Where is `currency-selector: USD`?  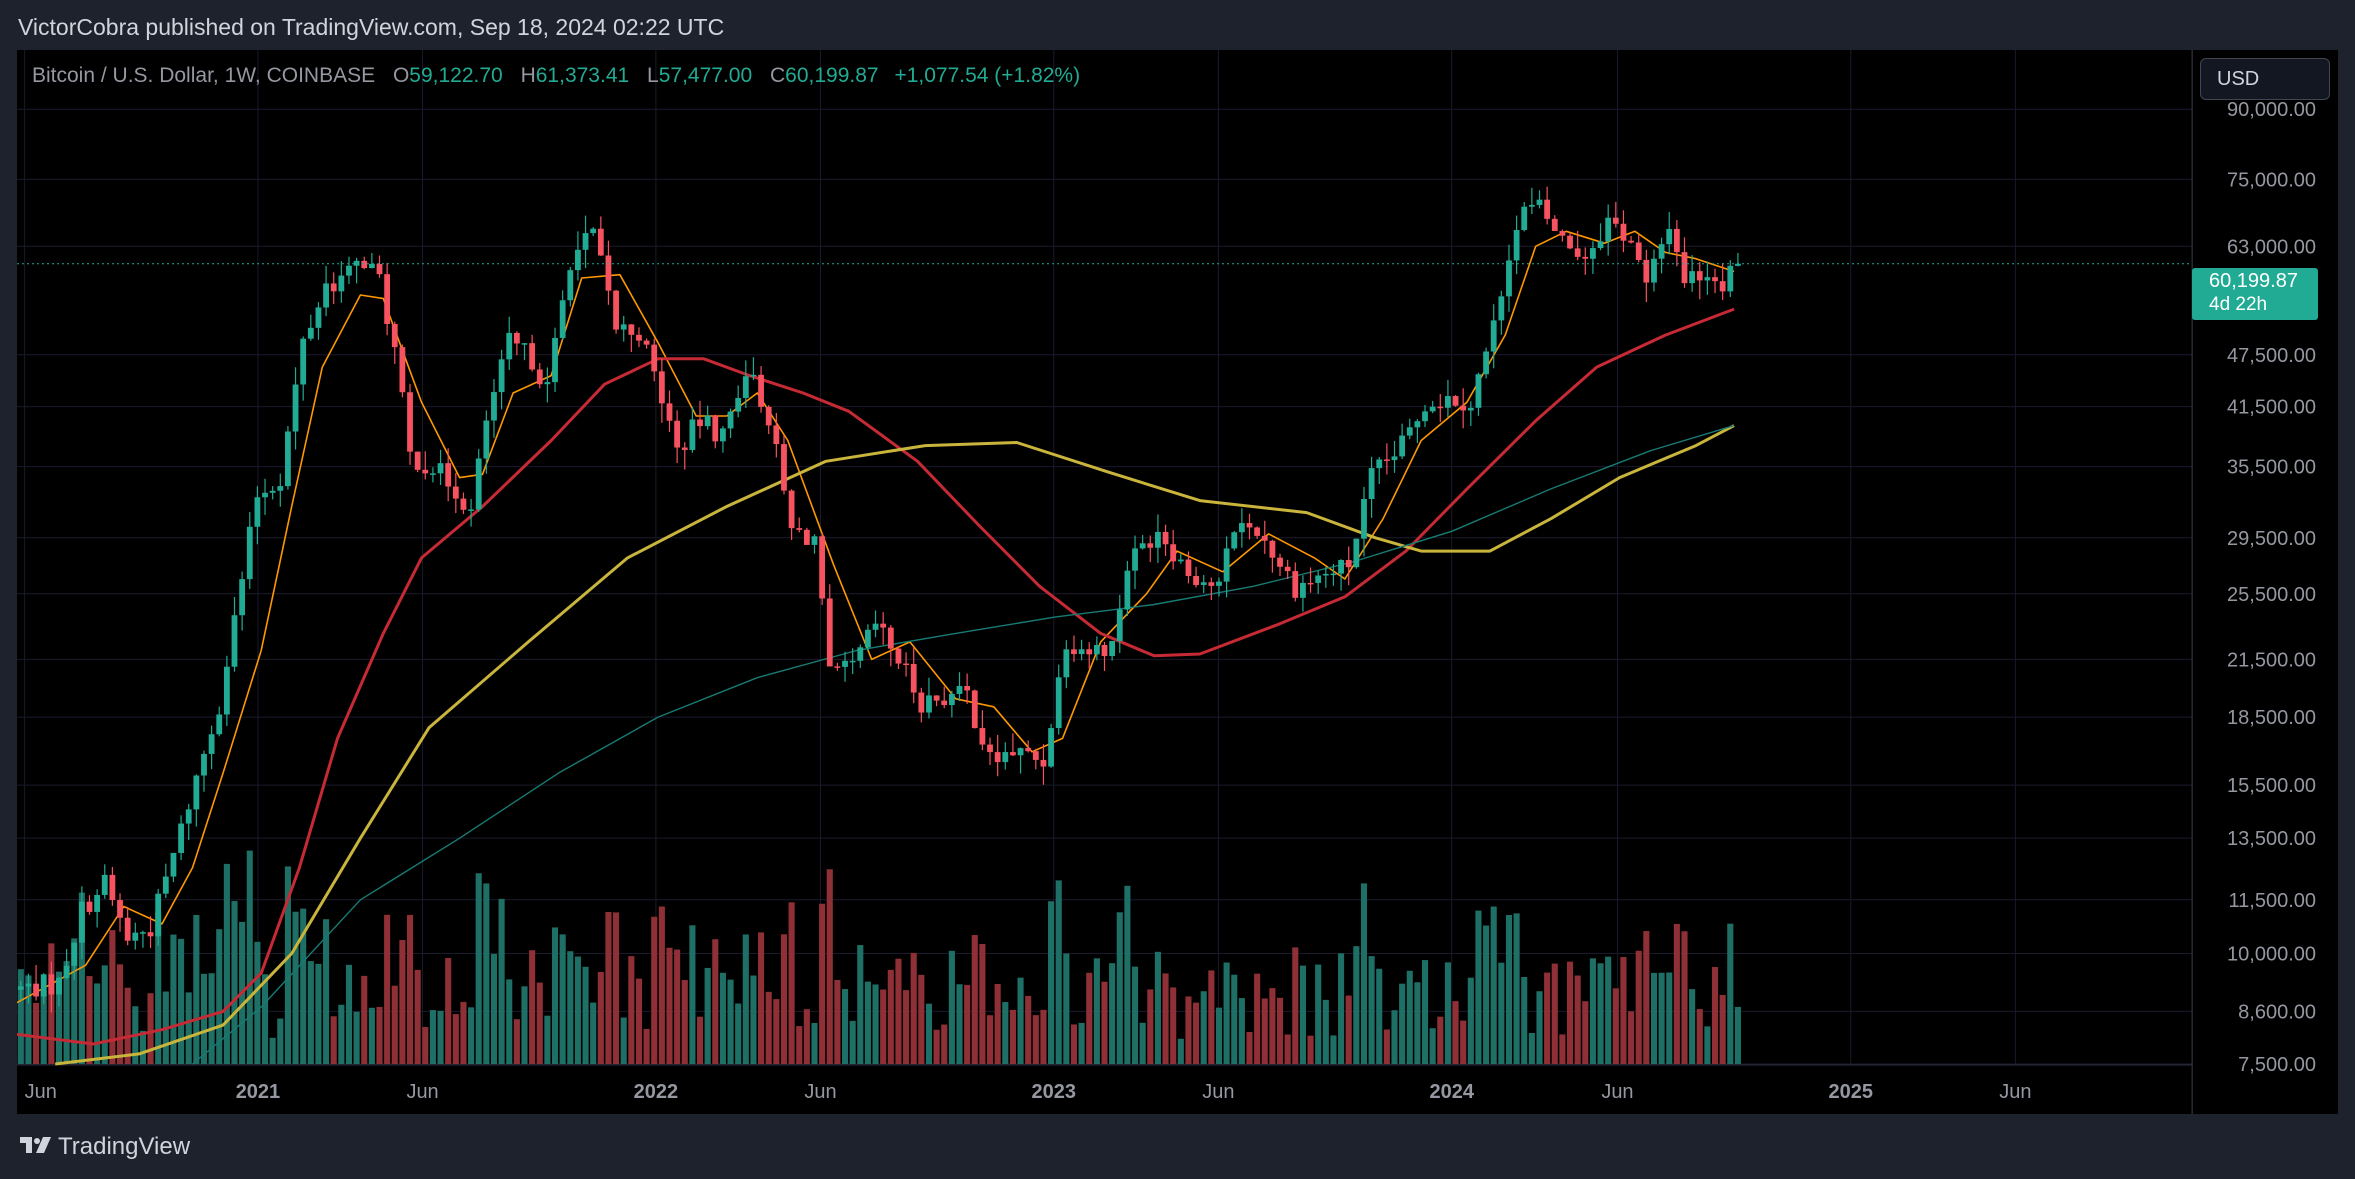
currency-selector: USD is located at coordinates (2265, 79).